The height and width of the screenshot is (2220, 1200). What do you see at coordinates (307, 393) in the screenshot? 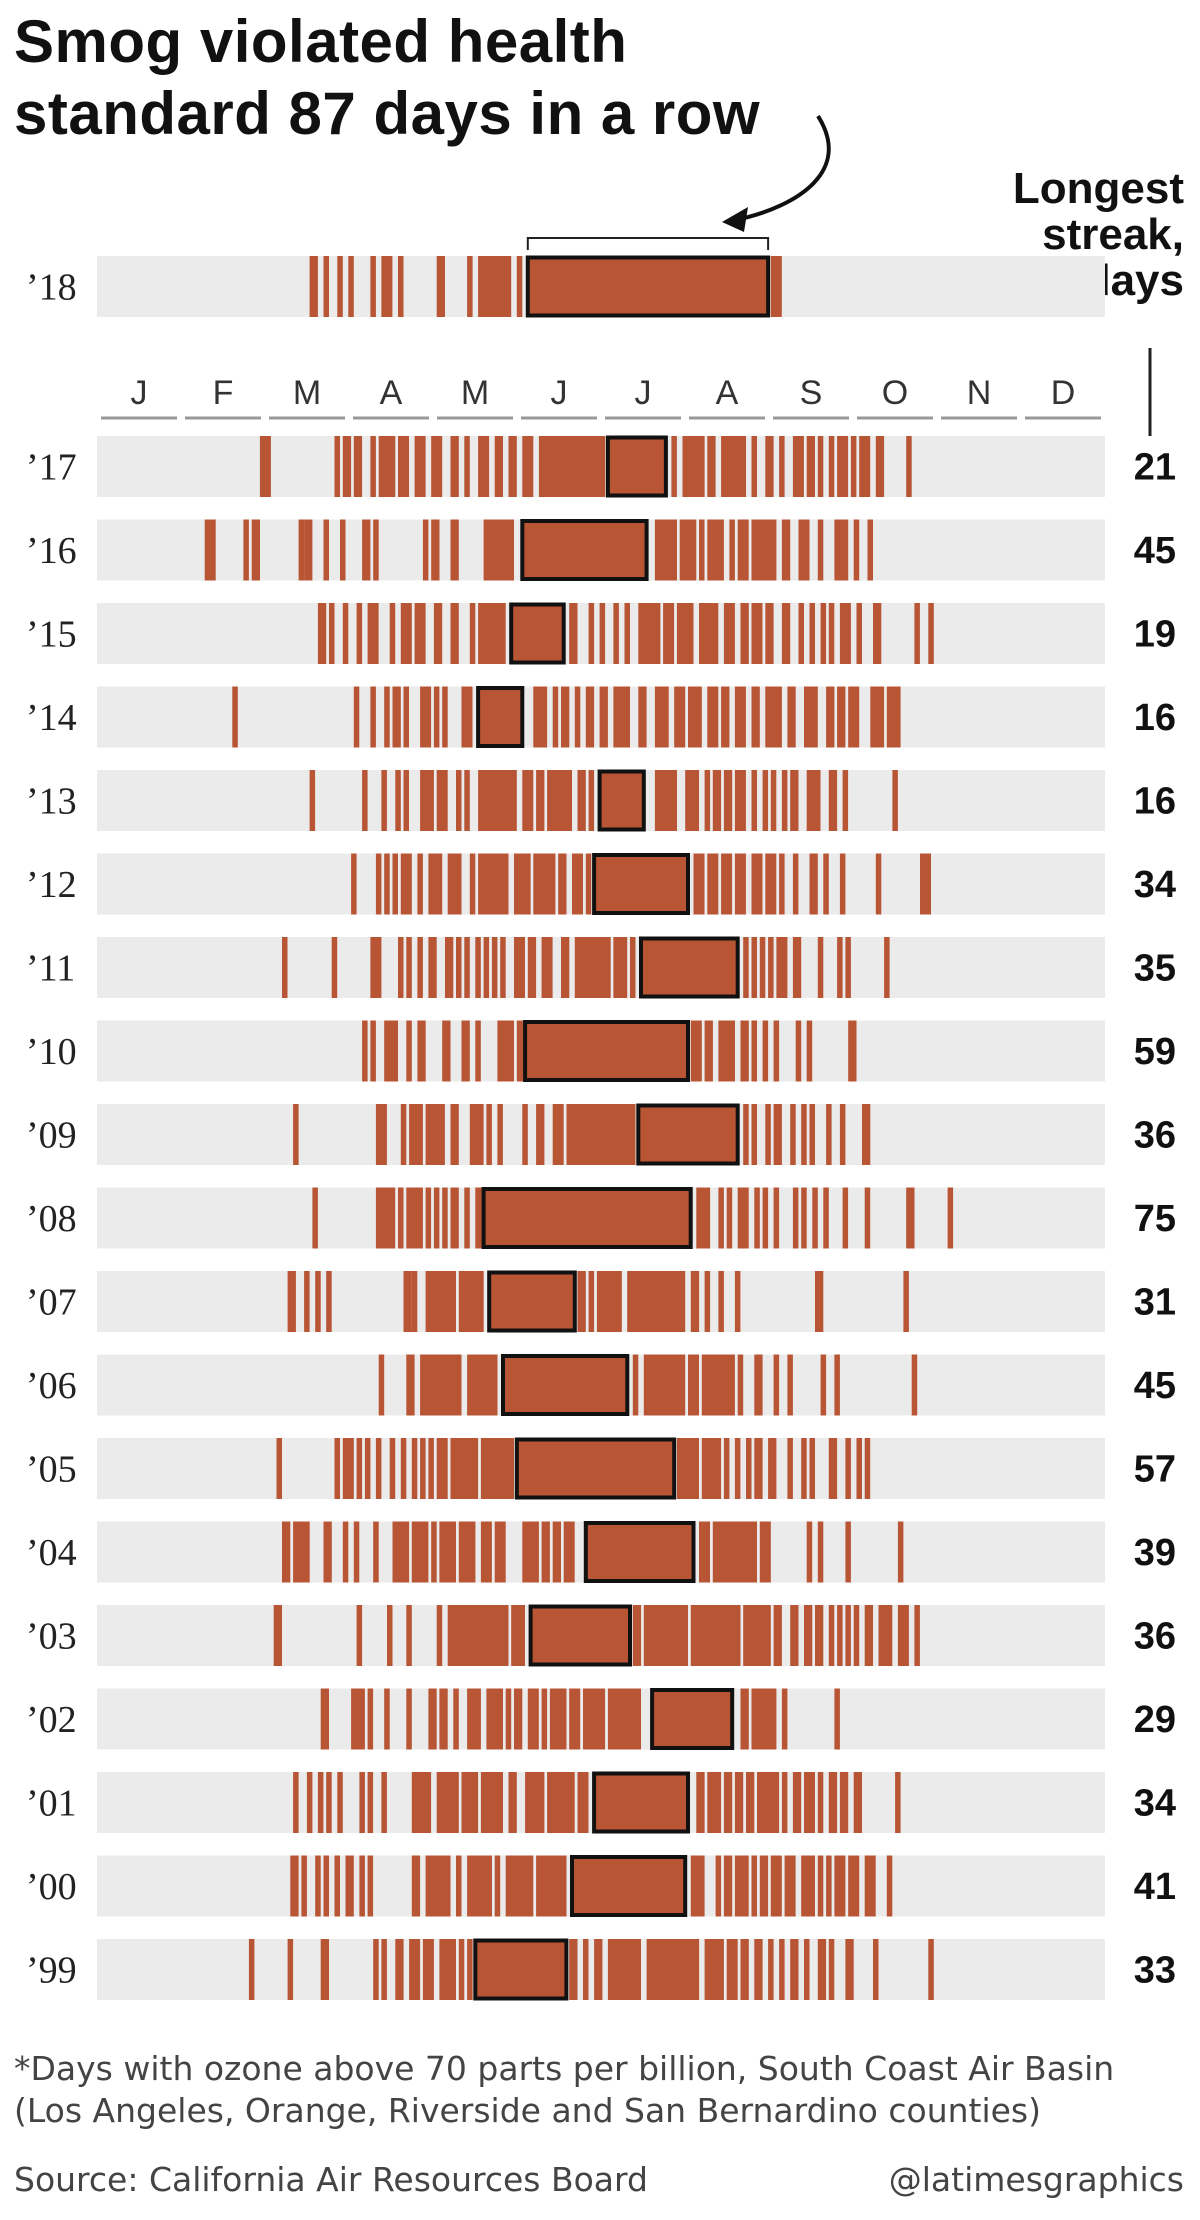
I see `month-tick-label: M` at bounding box center [307, 393].